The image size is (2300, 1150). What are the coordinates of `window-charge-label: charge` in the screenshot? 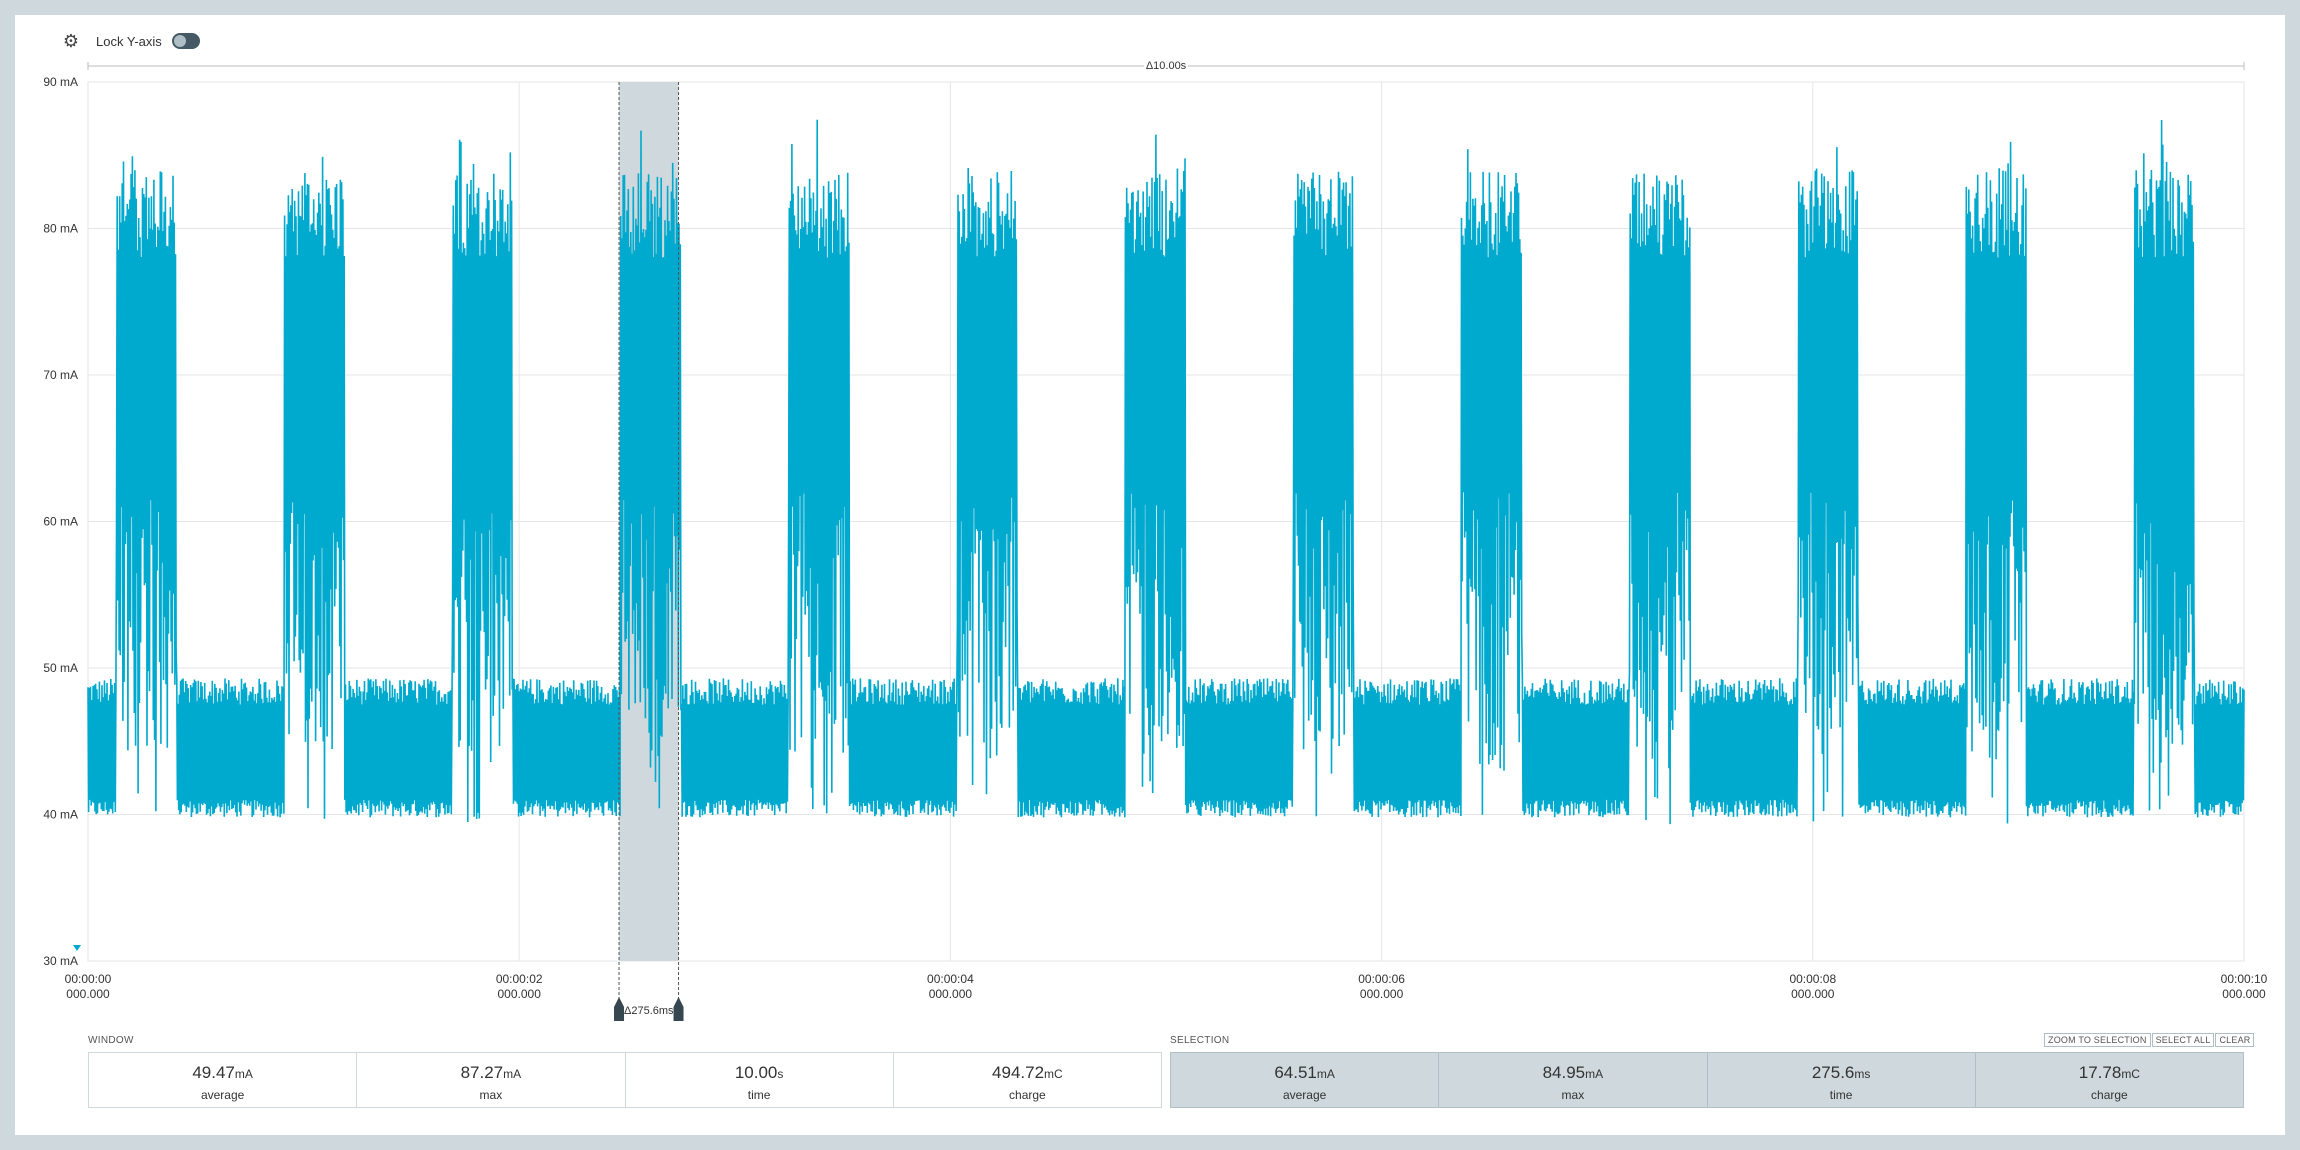 It's located at (1027, 1095).